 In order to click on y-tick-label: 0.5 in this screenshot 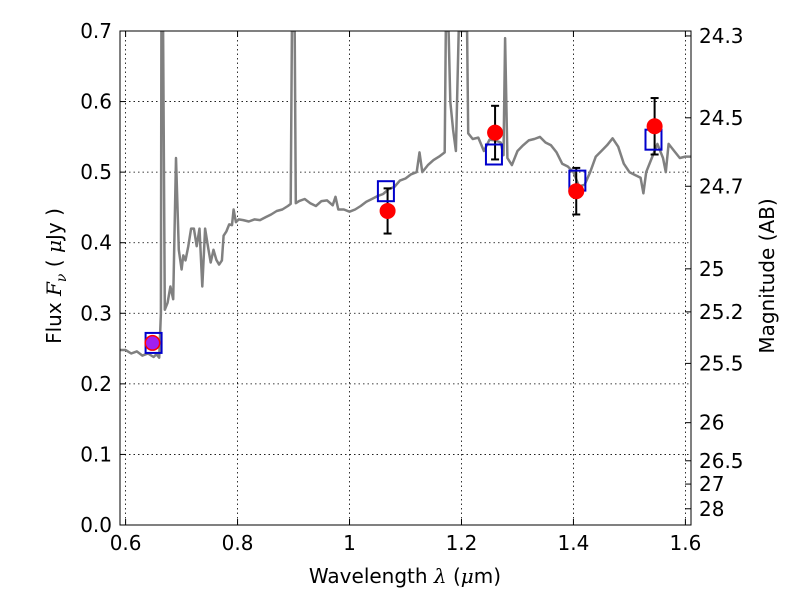, I will do `click(96, 172)`.